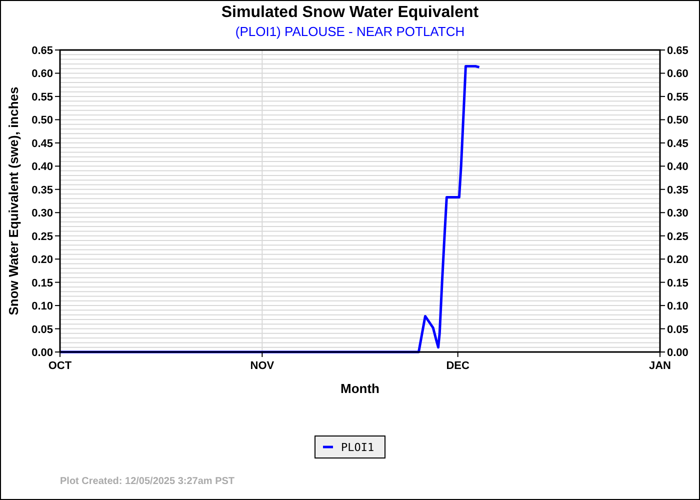 The image size is (700, 500). What do you see at coordinates (357, 447) in the screenshot?
I see `legend-label: PLOI1` at bounding box center [357, 447].